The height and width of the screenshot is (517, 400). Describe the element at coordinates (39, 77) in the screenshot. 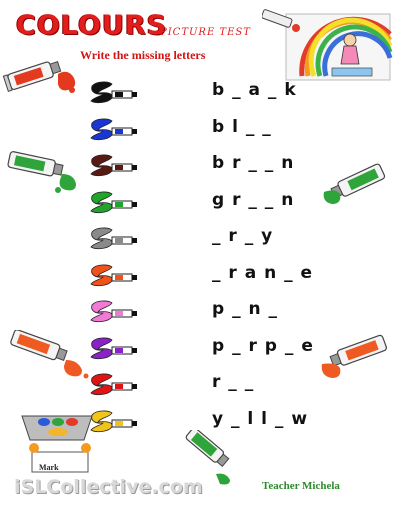

I see `paint-tube-red-icon` at that location.